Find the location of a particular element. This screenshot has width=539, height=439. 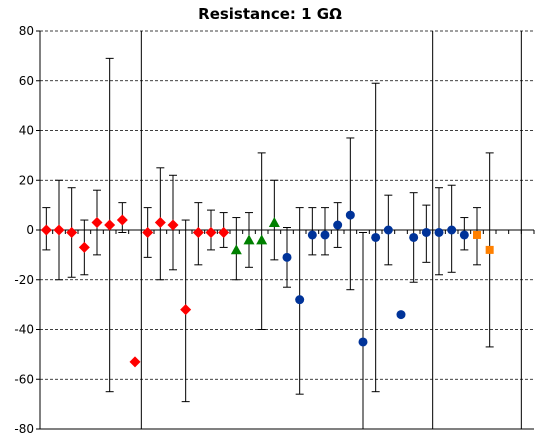

y-tick-label: 20 is located at coordinates (26, 180).